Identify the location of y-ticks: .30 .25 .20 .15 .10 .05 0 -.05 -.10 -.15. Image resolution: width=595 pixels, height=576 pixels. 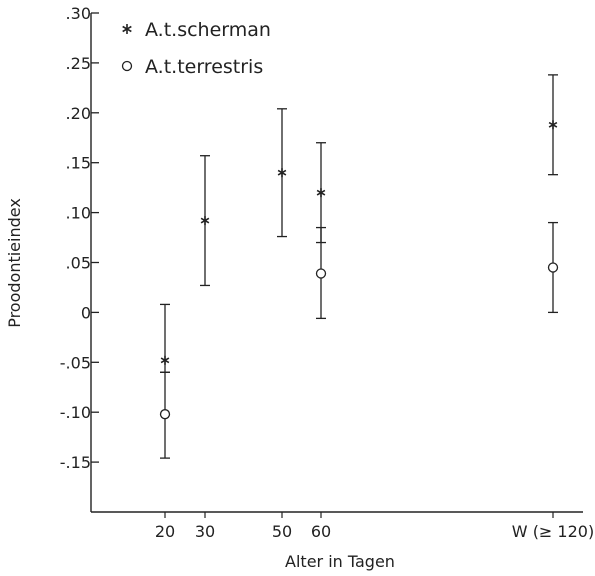
(79, 238).